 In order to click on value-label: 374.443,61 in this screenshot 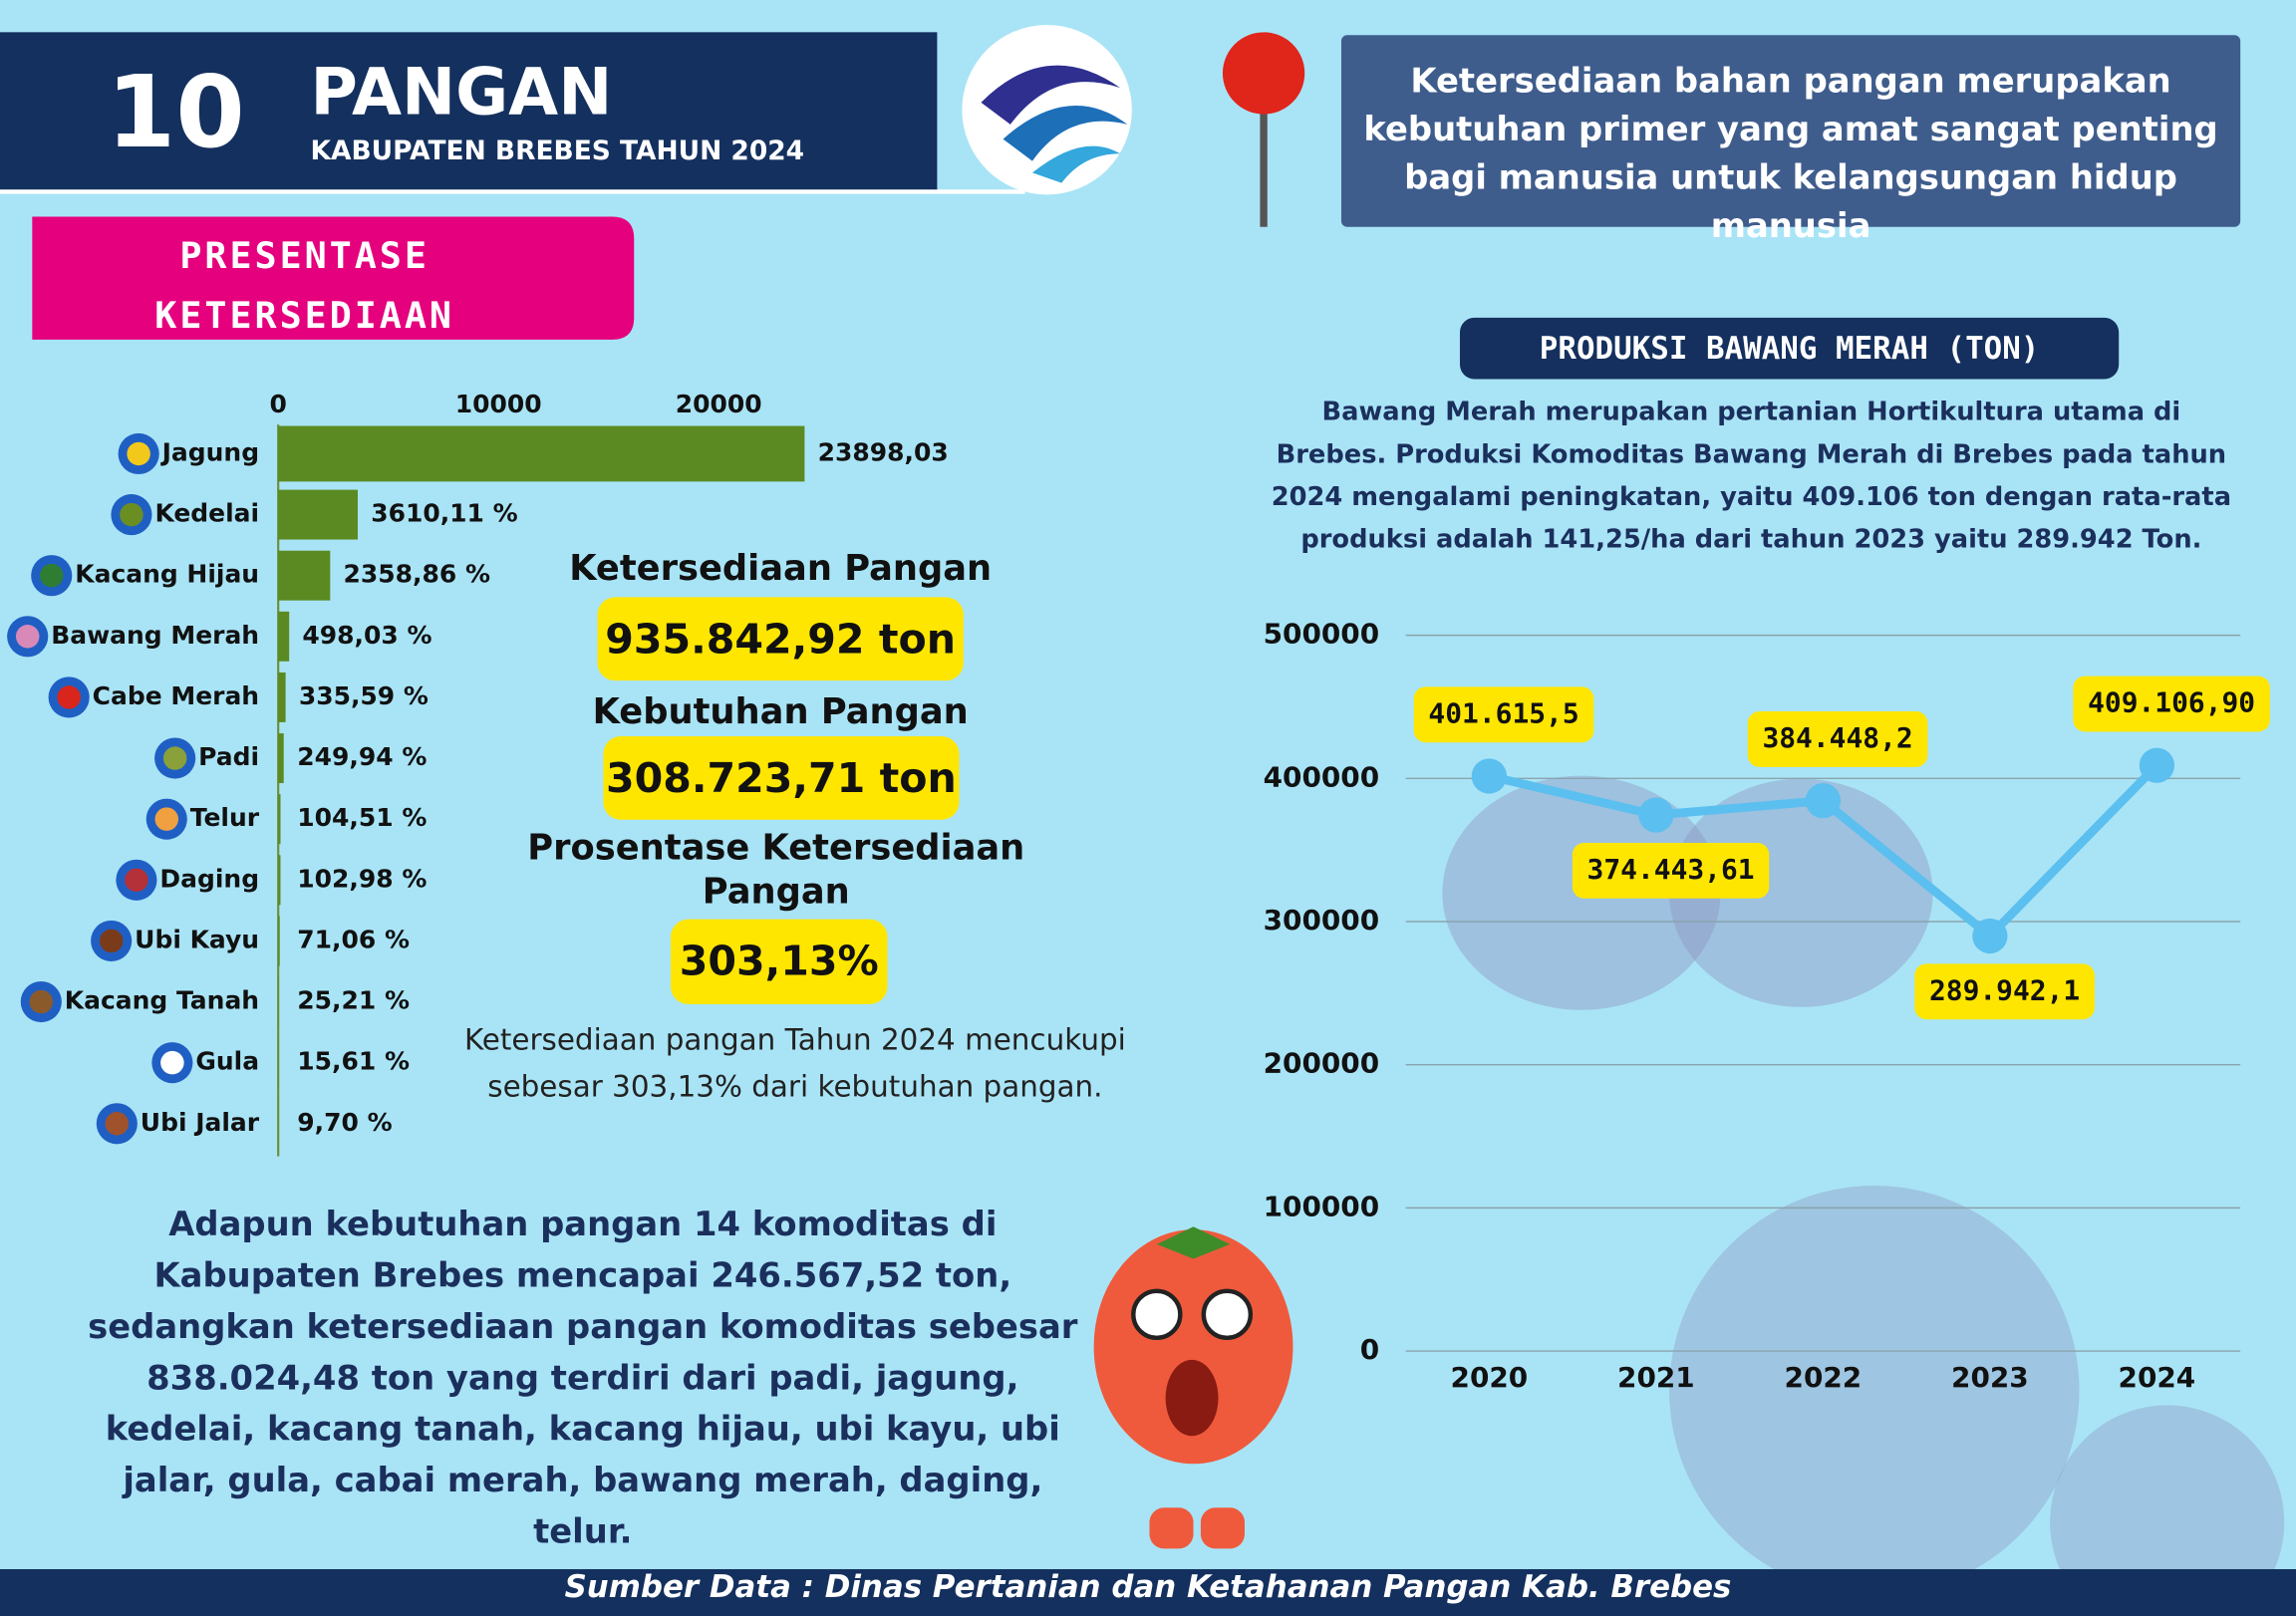, I will do `click(1671, 869)`.